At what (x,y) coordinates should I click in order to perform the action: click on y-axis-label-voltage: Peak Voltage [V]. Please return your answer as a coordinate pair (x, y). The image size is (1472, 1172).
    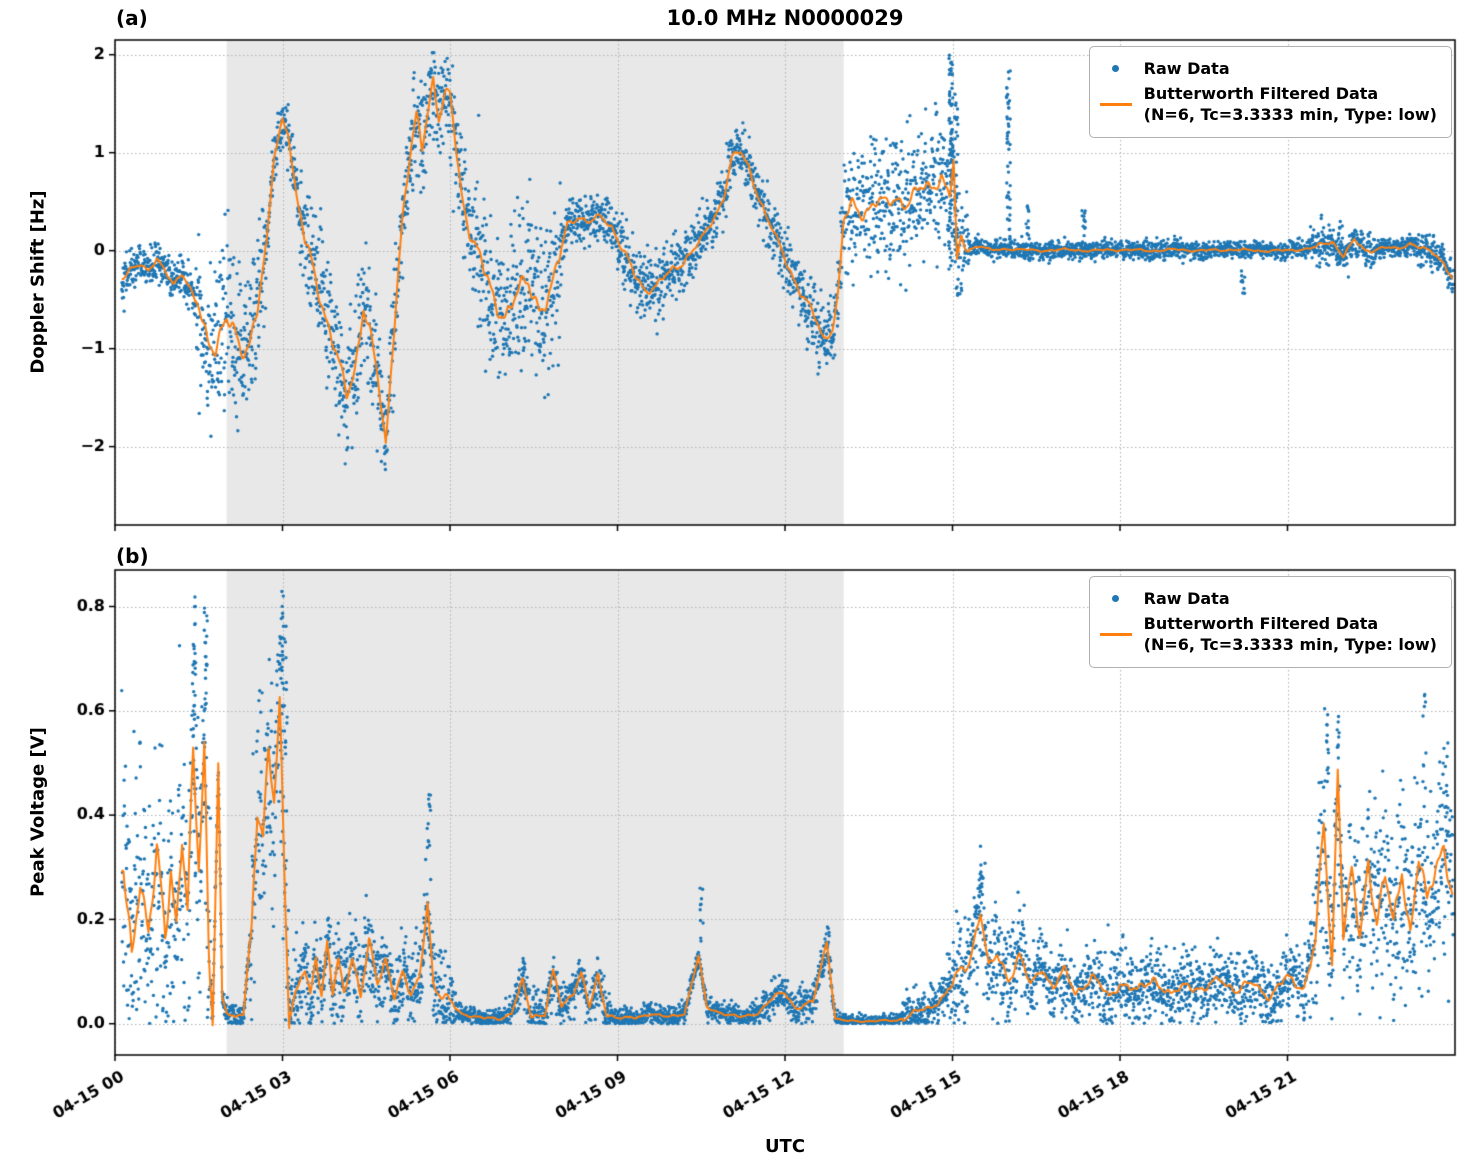
    Looking at the image, I should click on (38, 812).